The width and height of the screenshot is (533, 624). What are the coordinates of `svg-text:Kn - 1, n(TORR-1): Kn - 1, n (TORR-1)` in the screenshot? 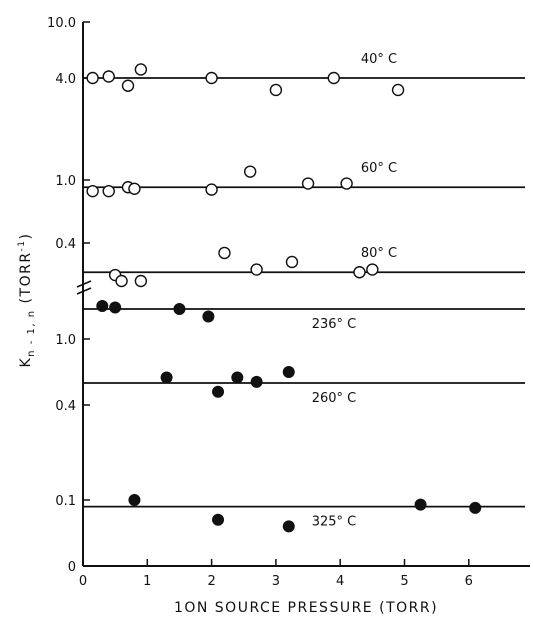 It's located at (27, 299).